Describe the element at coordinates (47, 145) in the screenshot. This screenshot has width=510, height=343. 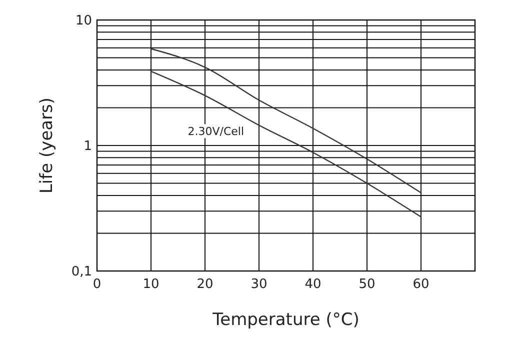
I see `y-axis-title: Life (years)` at that location.